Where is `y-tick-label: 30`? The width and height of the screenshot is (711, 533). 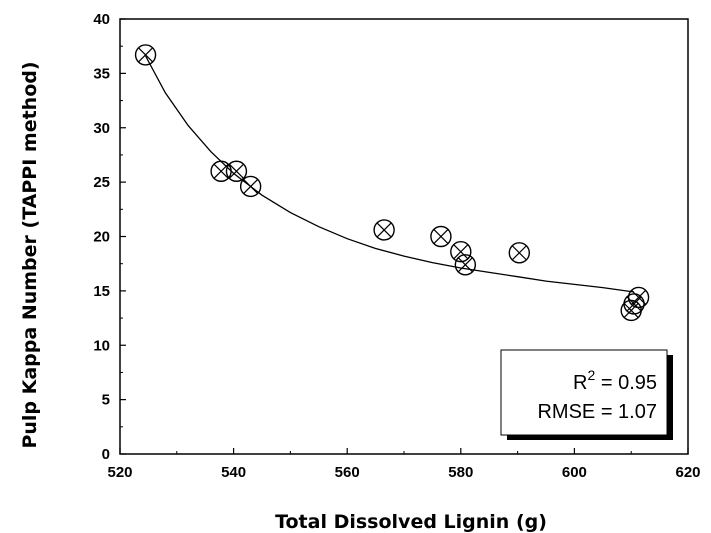
y-tick-label: 30 is located at coordinates (101, 128).